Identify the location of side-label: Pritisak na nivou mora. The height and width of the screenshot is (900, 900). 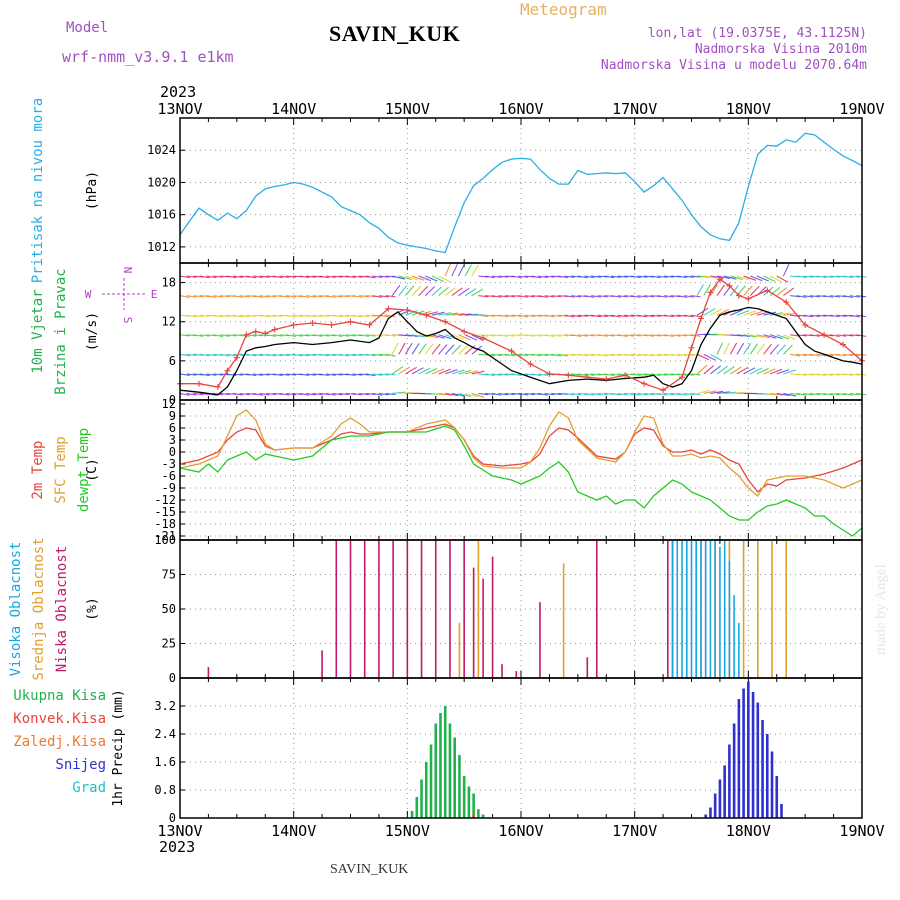
(38, 190).